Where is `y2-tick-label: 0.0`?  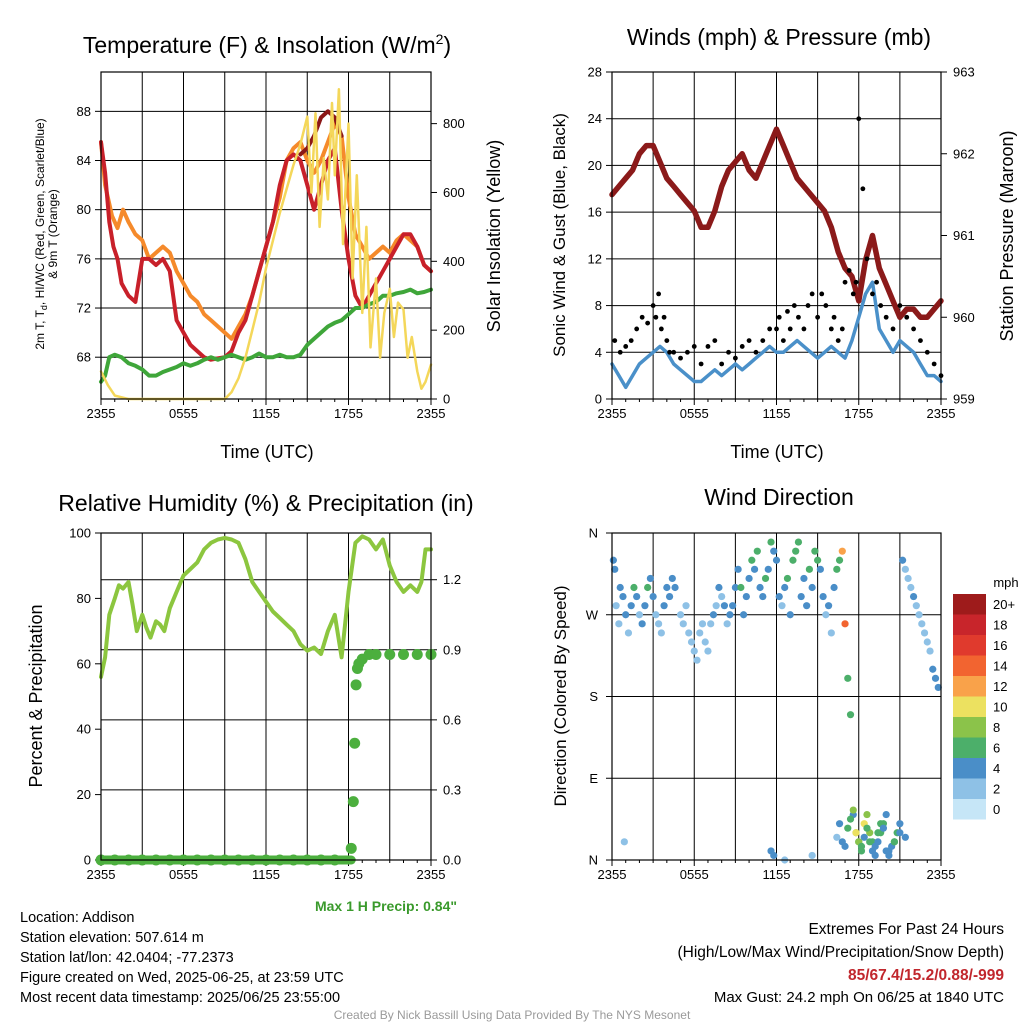
y2-tick-label: 0.0 is located at coordinates (452, 860).